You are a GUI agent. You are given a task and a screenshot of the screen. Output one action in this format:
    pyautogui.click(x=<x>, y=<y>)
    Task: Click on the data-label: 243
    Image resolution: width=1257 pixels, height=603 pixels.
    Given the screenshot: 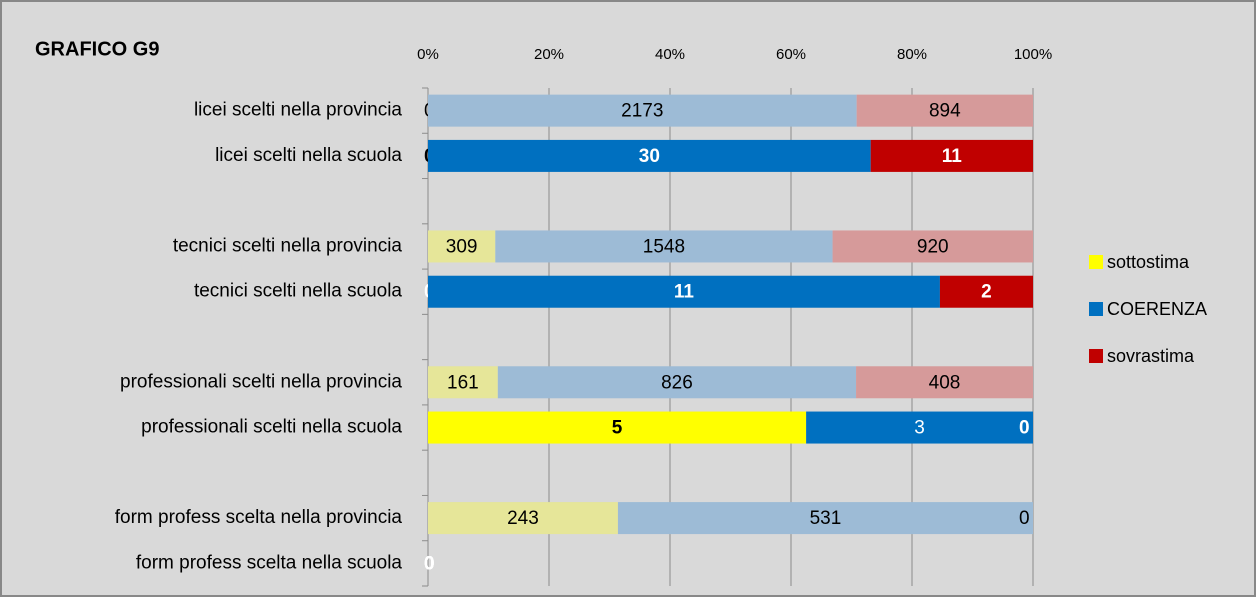 What is the action you would take?
    pyautogui.click(x=523, y=518)
    